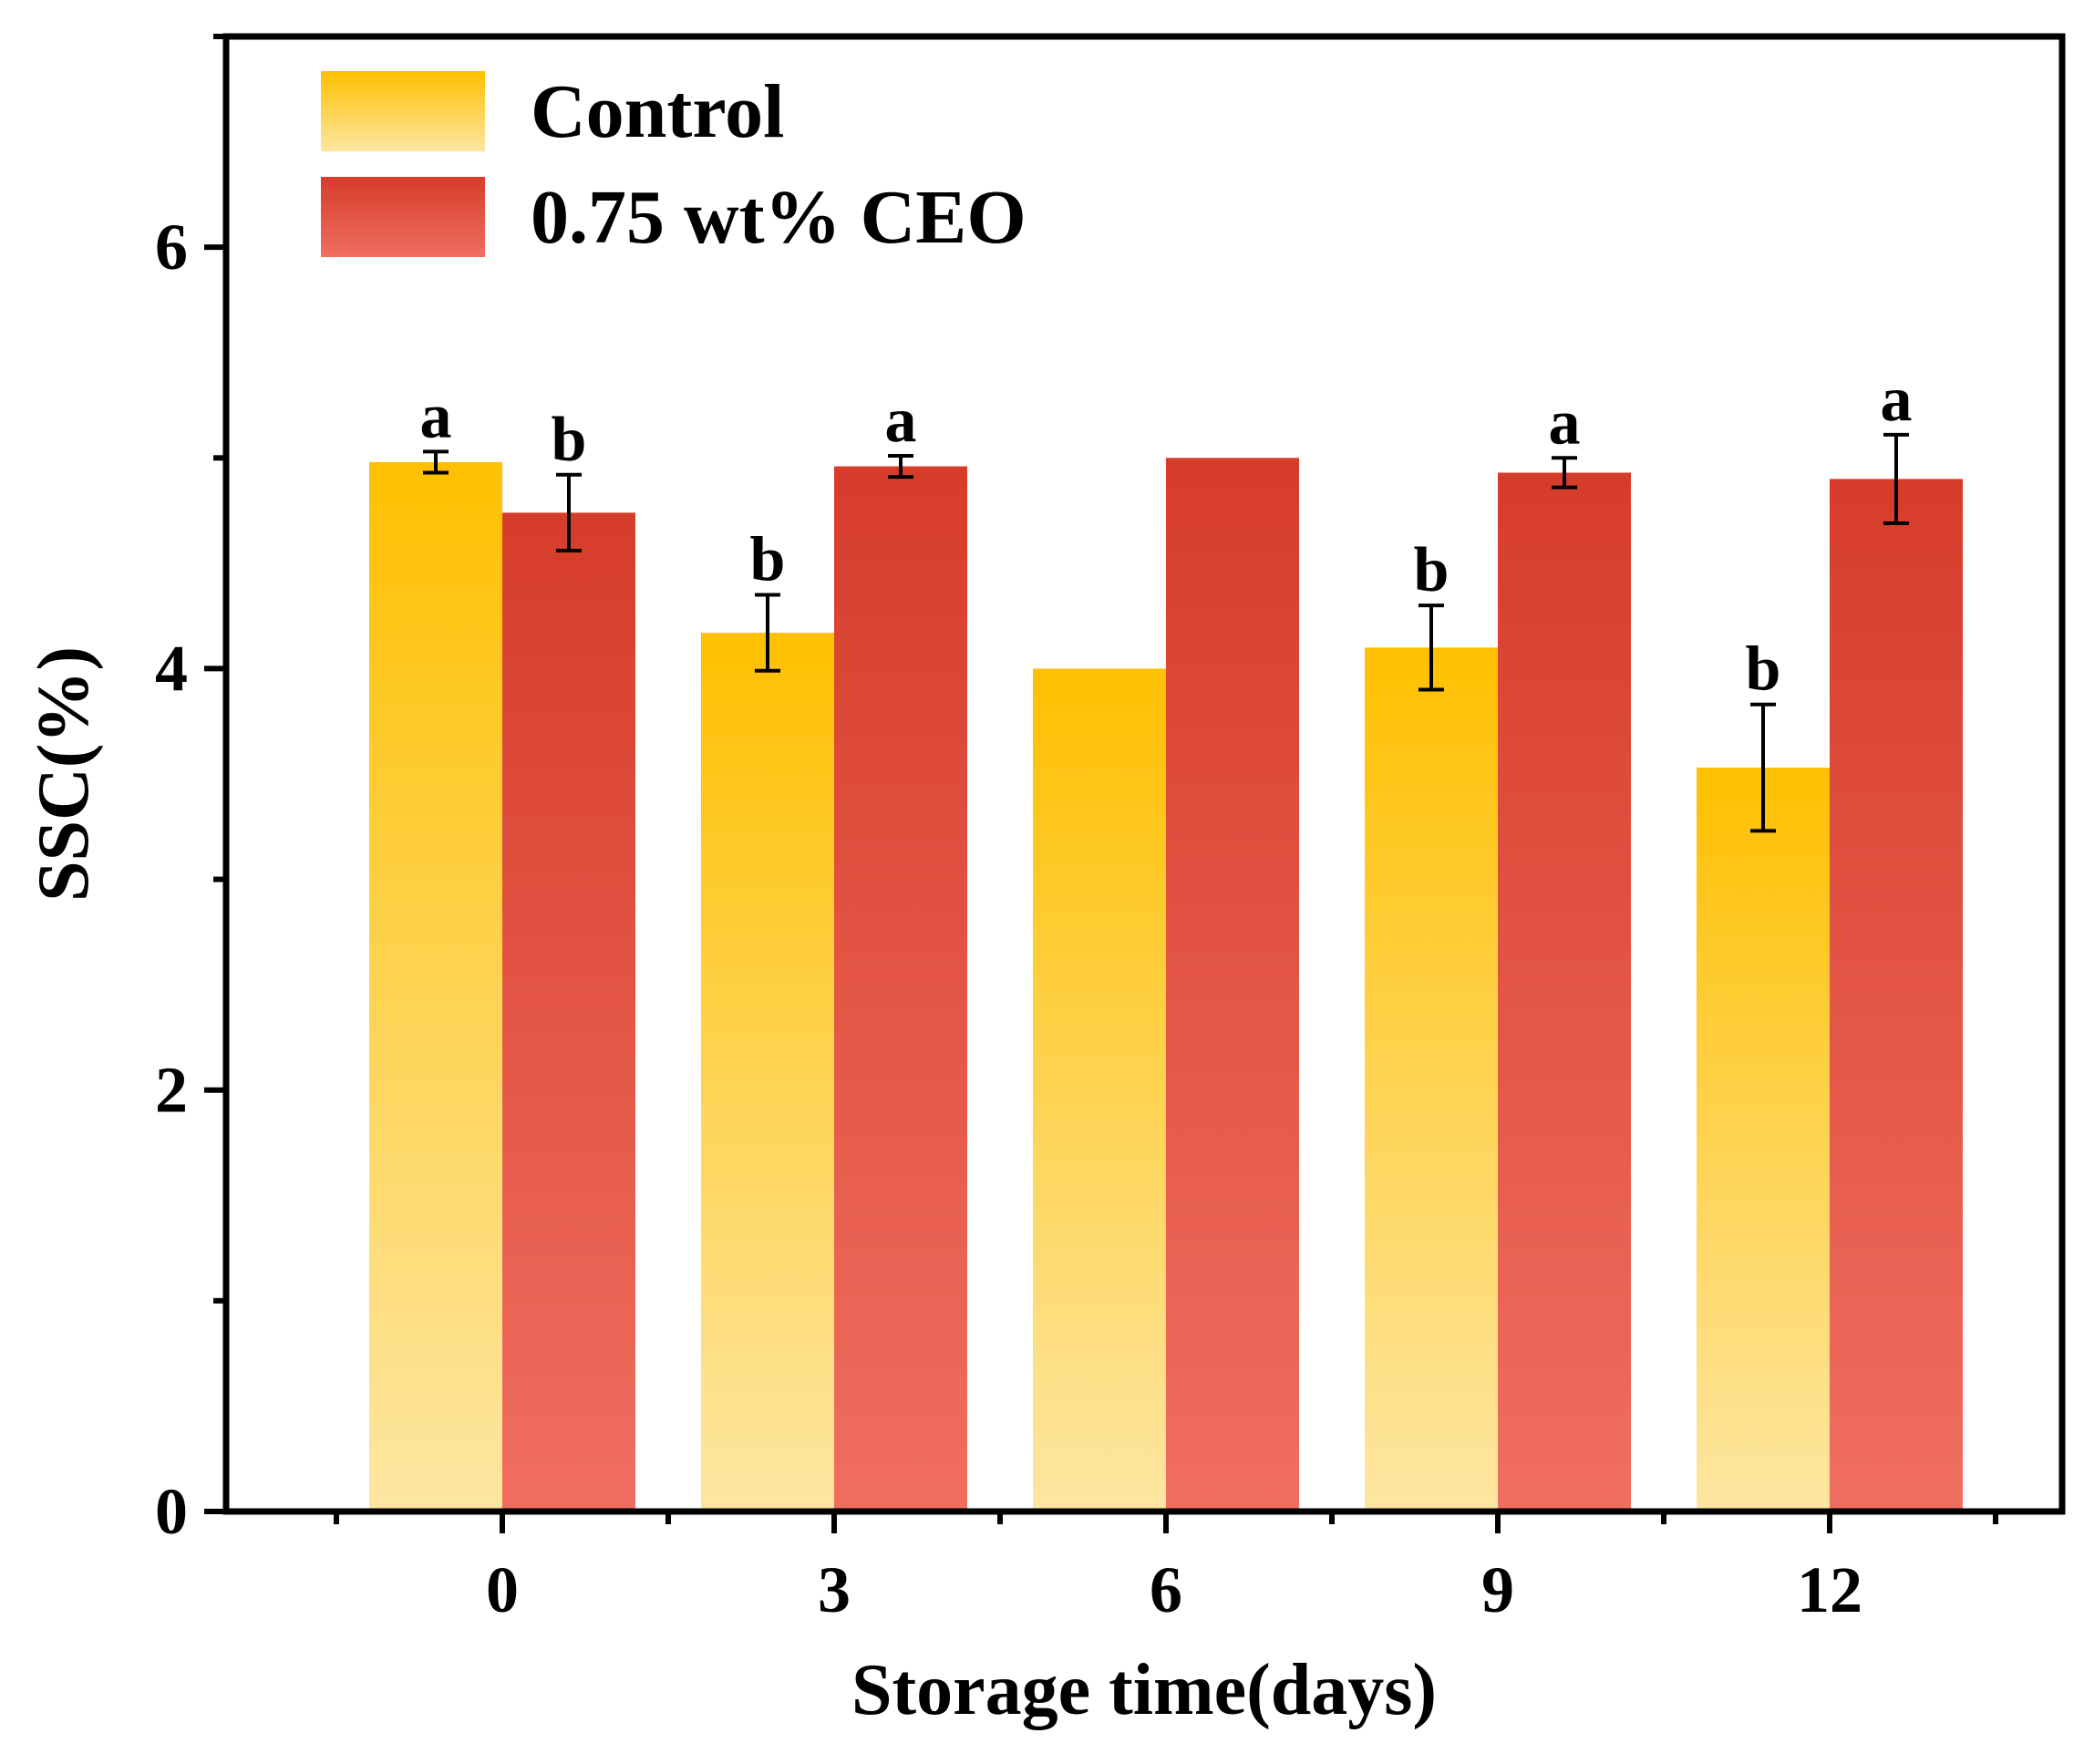 The width and height of the screenshot is (2084, 1764). Describe the element at coordinates (1829, 1589) in the screenshot. I see `x-tick-label-12: 12` at that location.